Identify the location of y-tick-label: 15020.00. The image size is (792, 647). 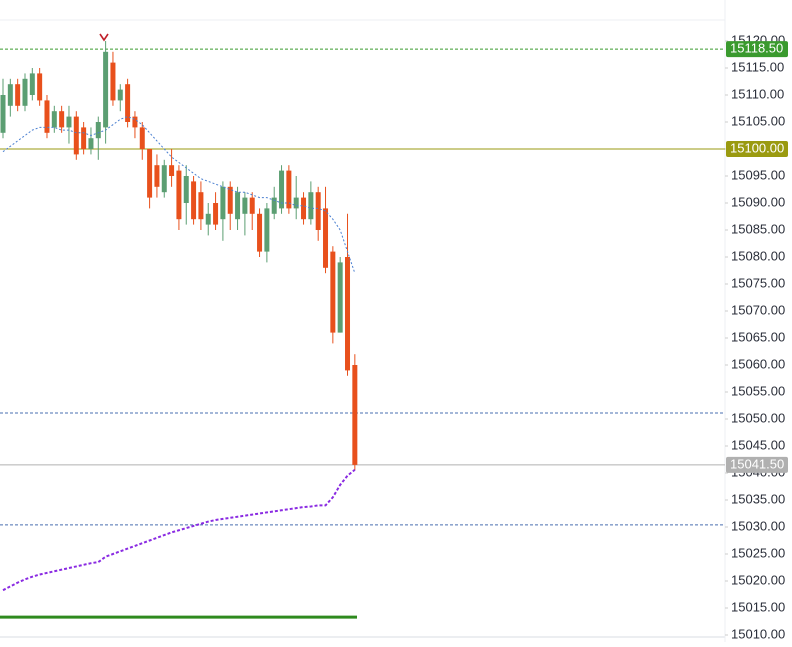
(758, 579).